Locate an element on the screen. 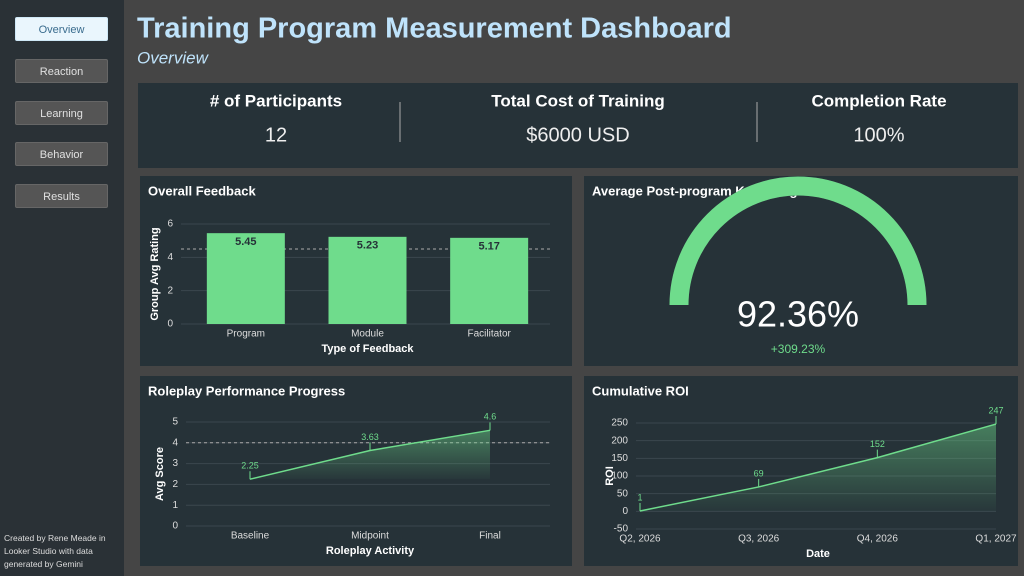  panel-title: Overall Feedback is located at coordinates (202, 190).